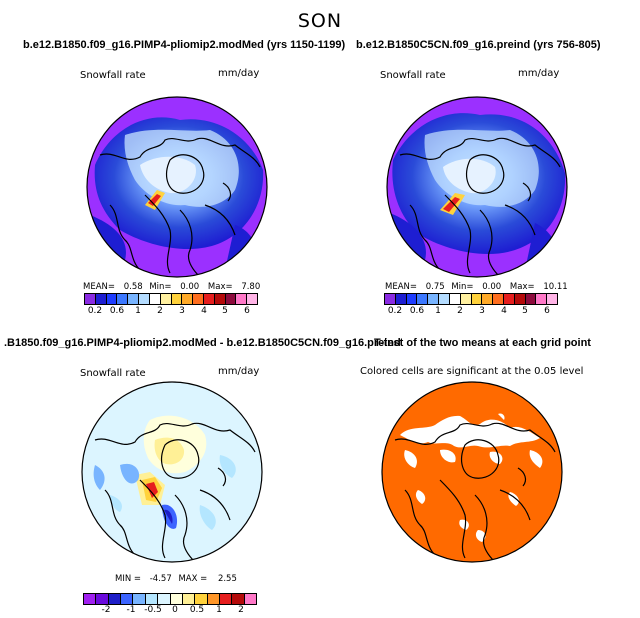 The height and width of the screenshot is (618, 640). Describe the element at coordinates (539, 73) in the screenshot. I see `panel2-units-label: mm/day` at that location.